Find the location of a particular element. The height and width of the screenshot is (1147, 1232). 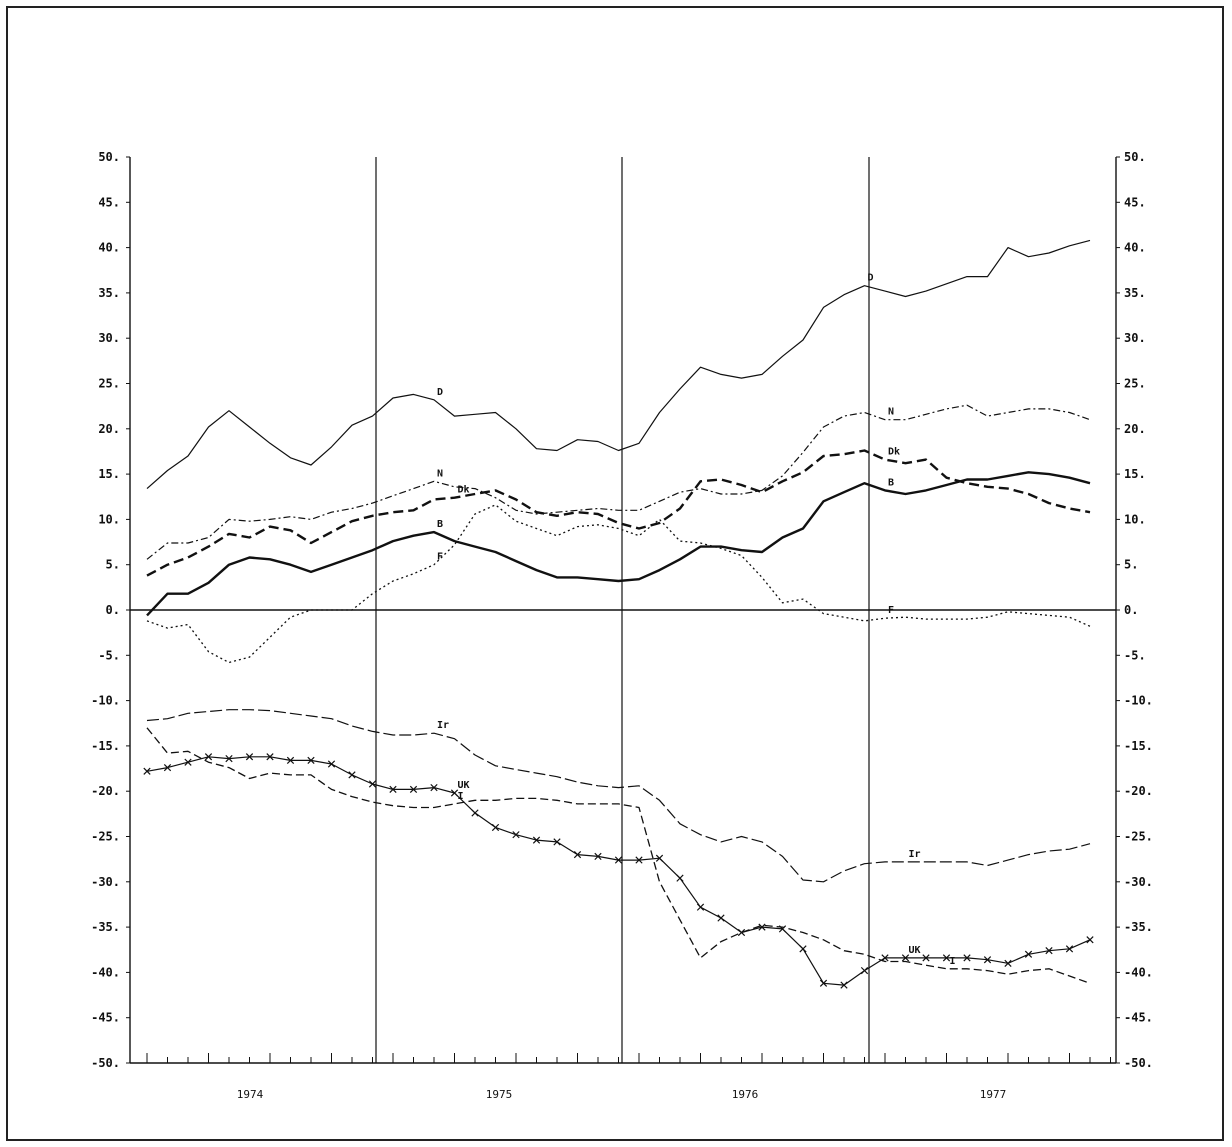

y-tick-label-right: 15. is located at coordinates (1135, 474).